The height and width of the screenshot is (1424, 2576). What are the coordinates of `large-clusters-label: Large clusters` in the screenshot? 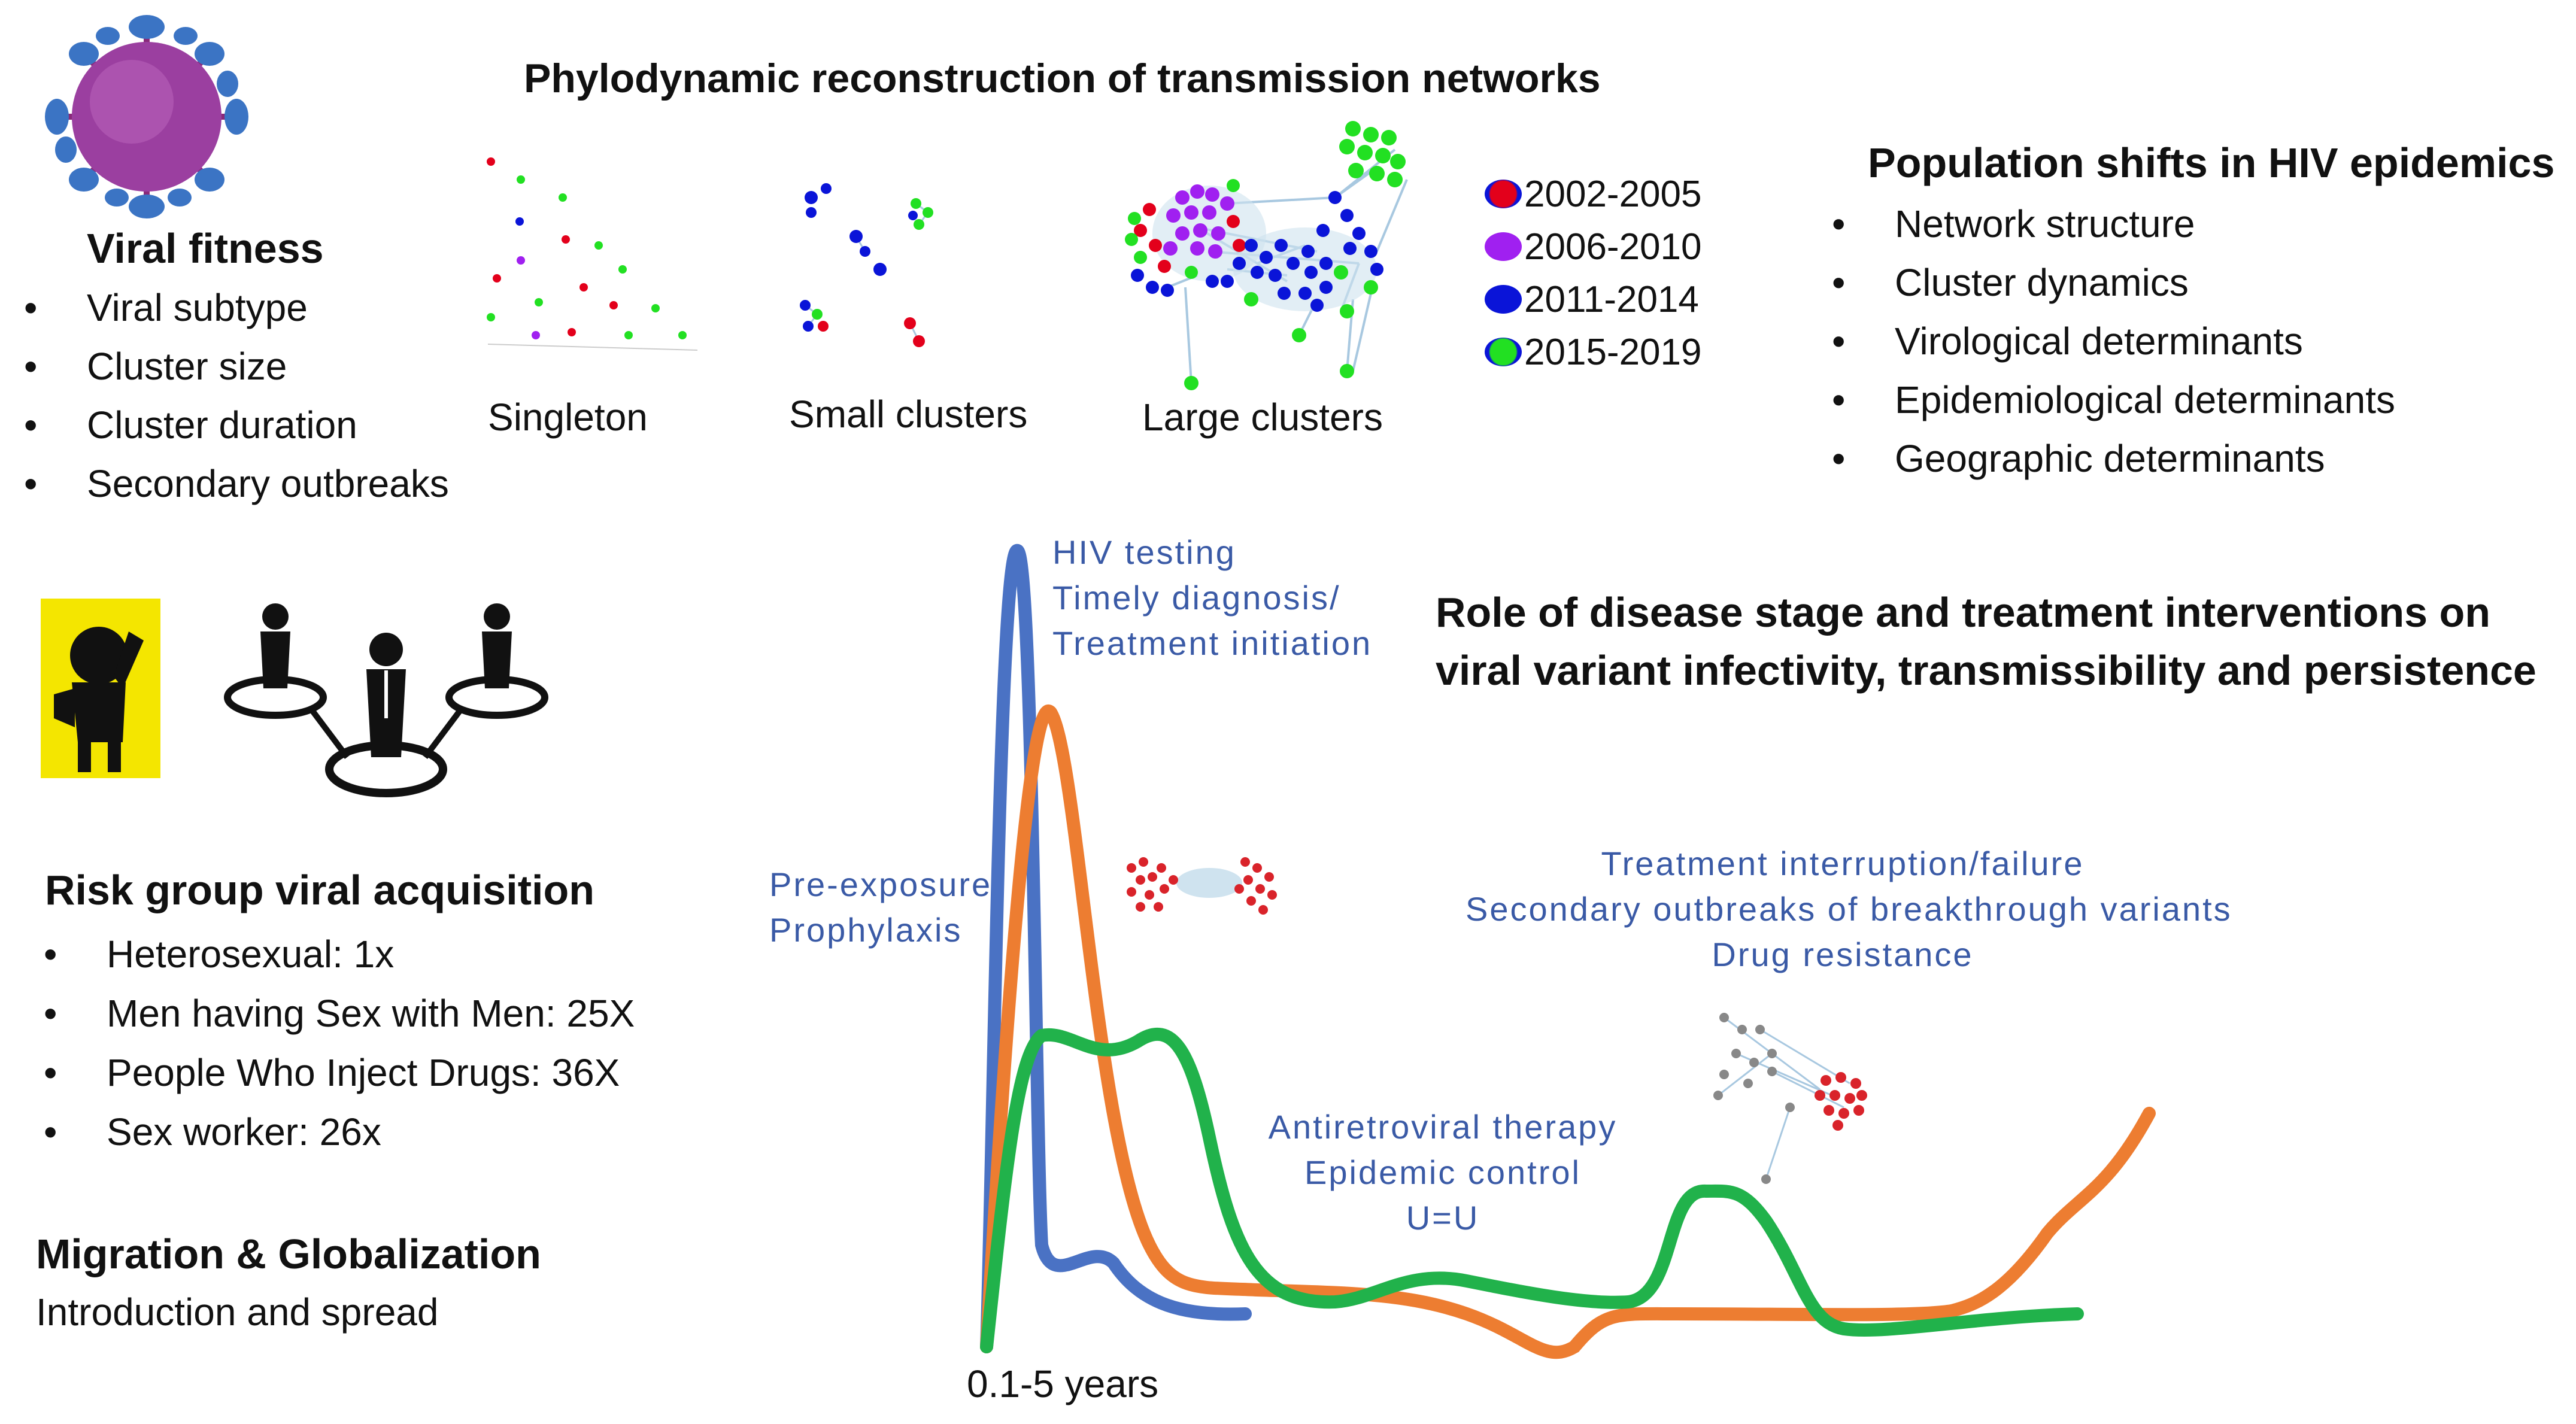 It's located at (1262, 418).